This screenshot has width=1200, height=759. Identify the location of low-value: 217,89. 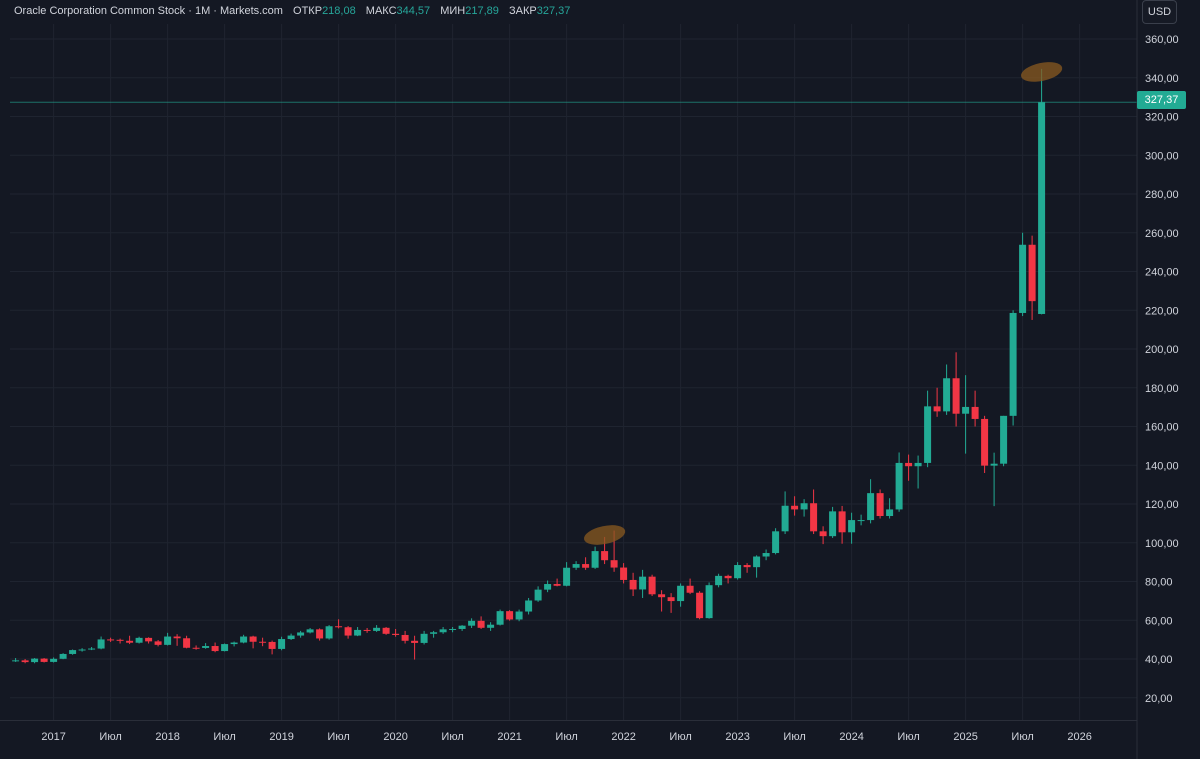
(482, 11).